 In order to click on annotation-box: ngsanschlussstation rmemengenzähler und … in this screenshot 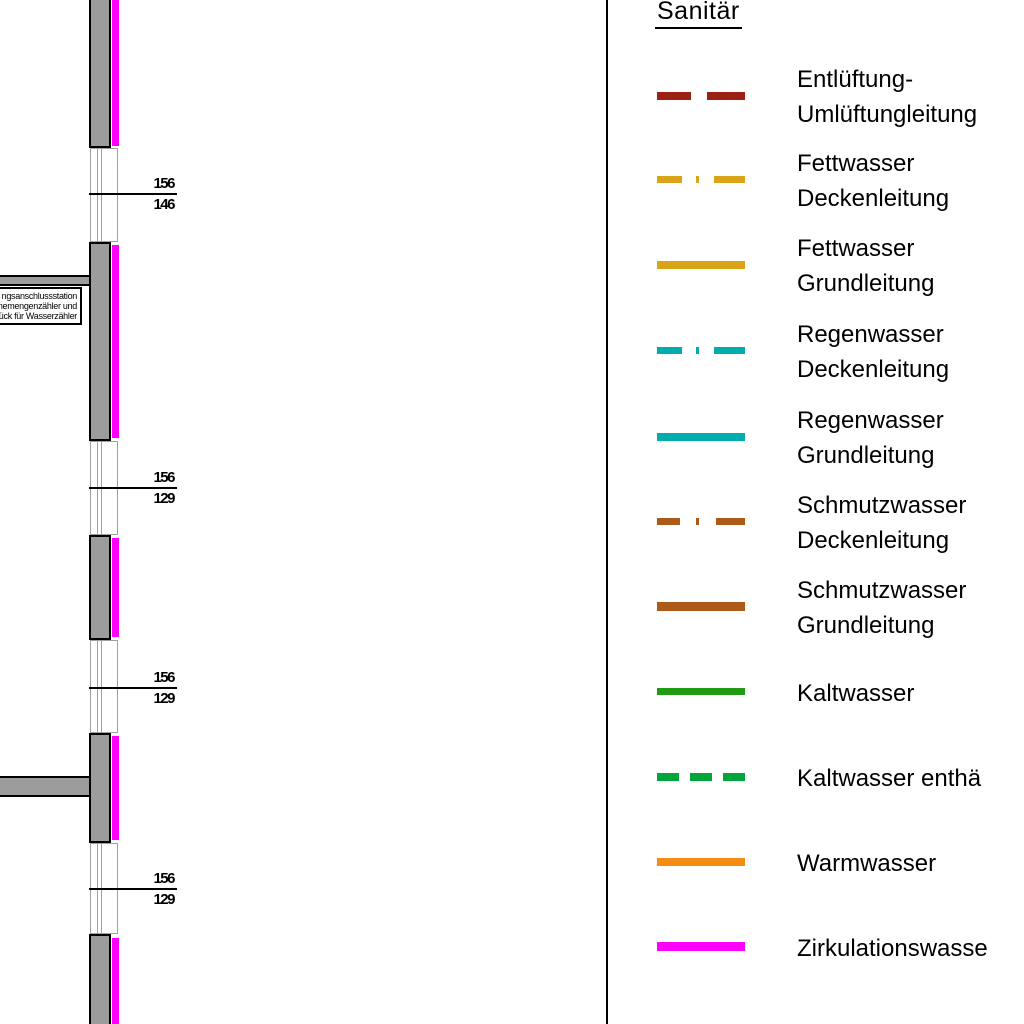, I will do `click(41, 306)`.